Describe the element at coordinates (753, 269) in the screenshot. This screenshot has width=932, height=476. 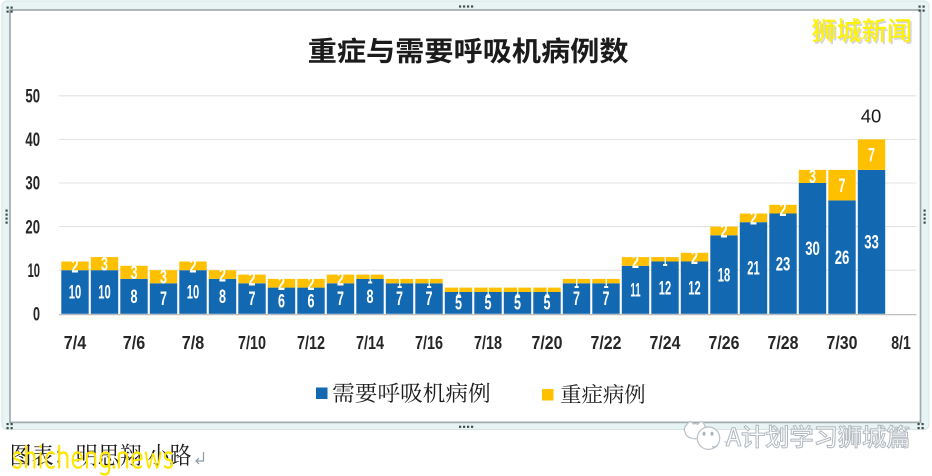
I see `svg-text: 21` at that location.